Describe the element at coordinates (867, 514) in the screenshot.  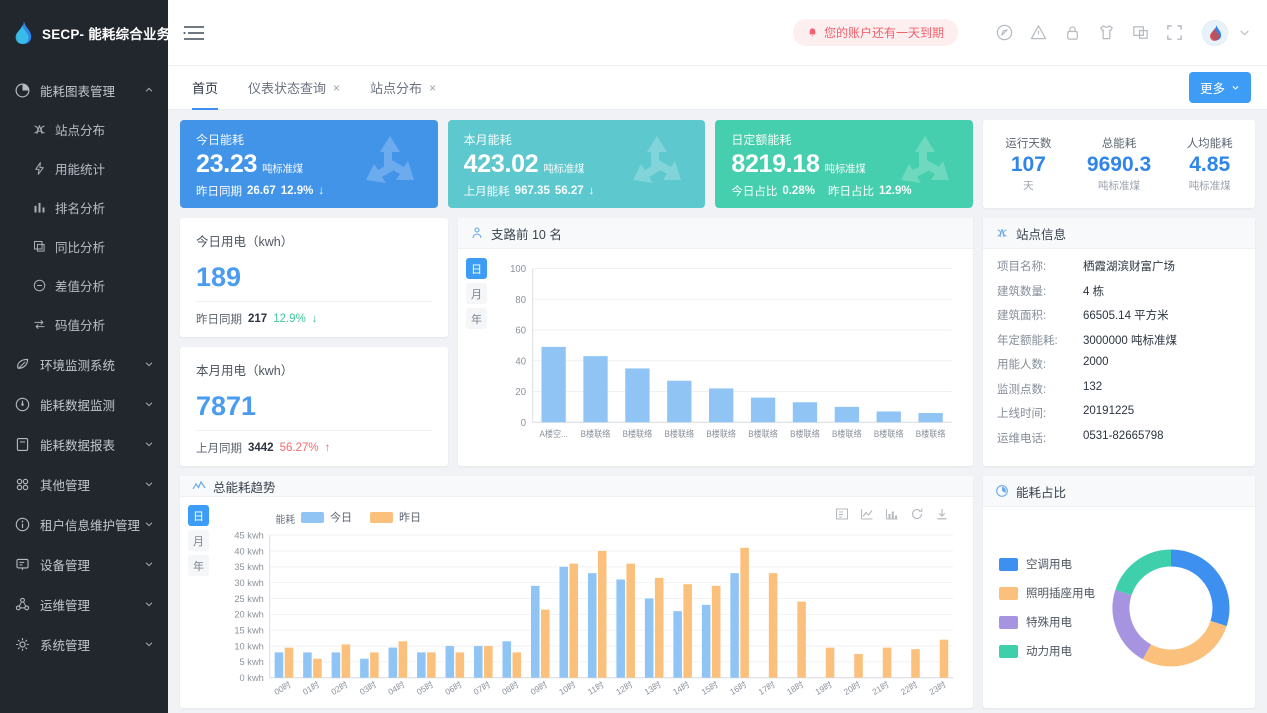
I see `line-chart-icon` at that location.